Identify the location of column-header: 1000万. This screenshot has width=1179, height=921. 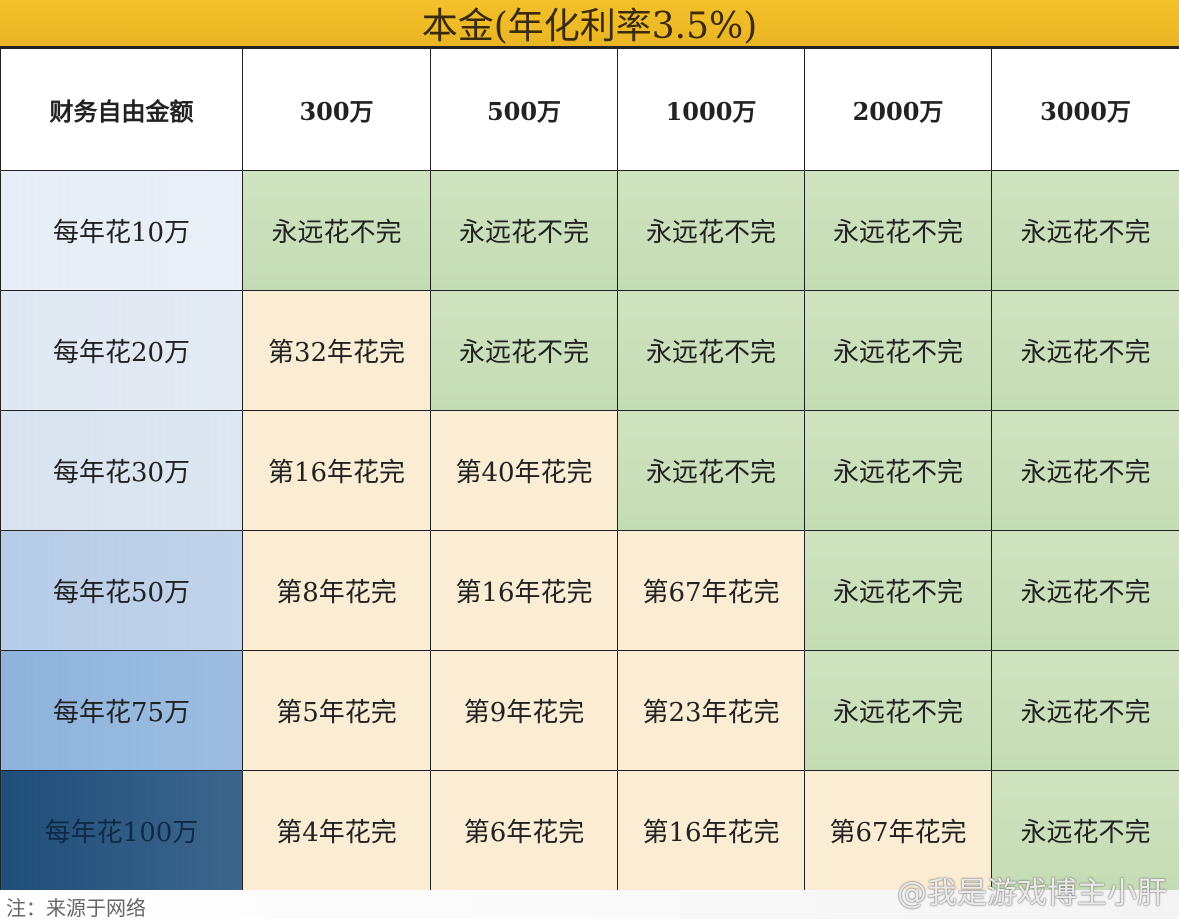
(711, 110).